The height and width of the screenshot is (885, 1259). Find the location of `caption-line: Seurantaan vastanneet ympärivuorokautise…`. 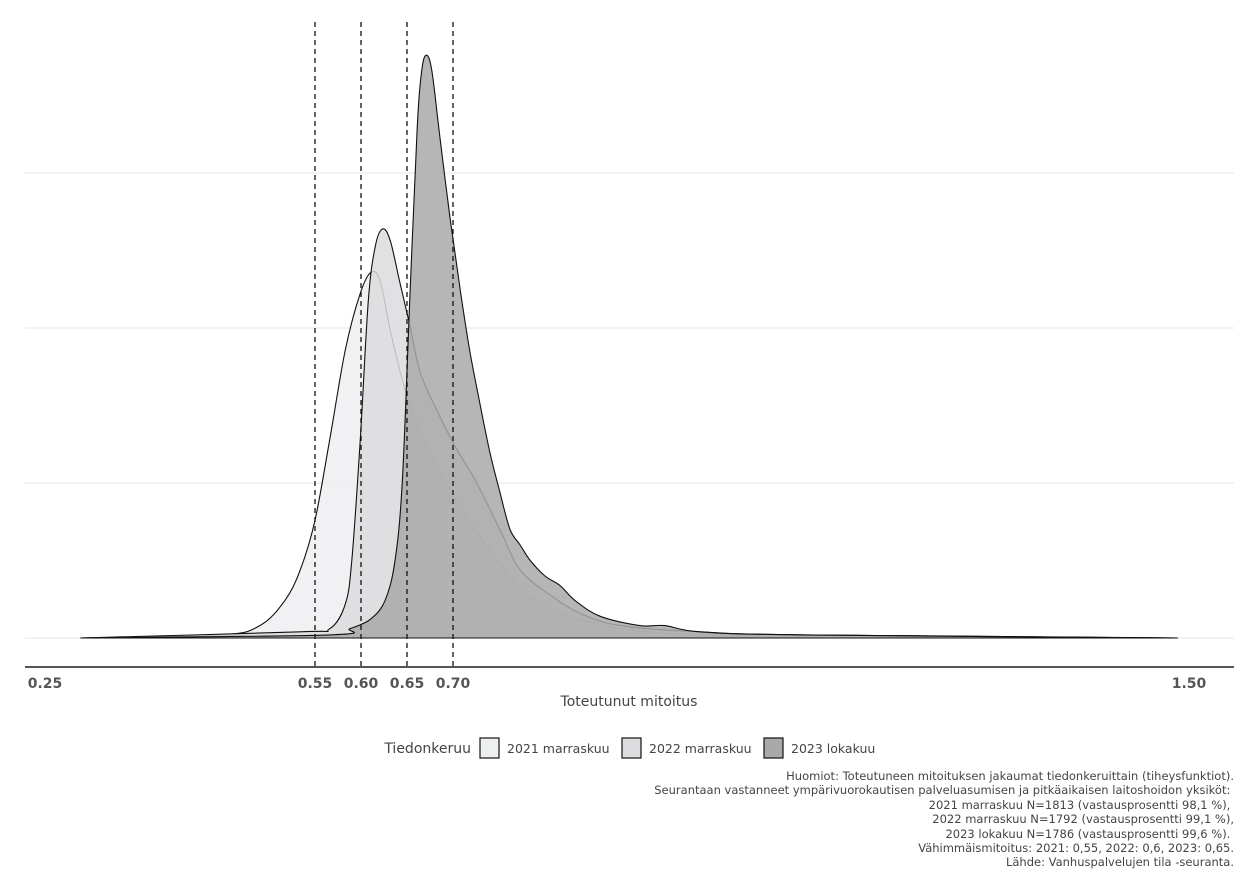

caption-line: Seurantaan vastanneet ympärivuorokautise… is located at coordinates (944, 790).